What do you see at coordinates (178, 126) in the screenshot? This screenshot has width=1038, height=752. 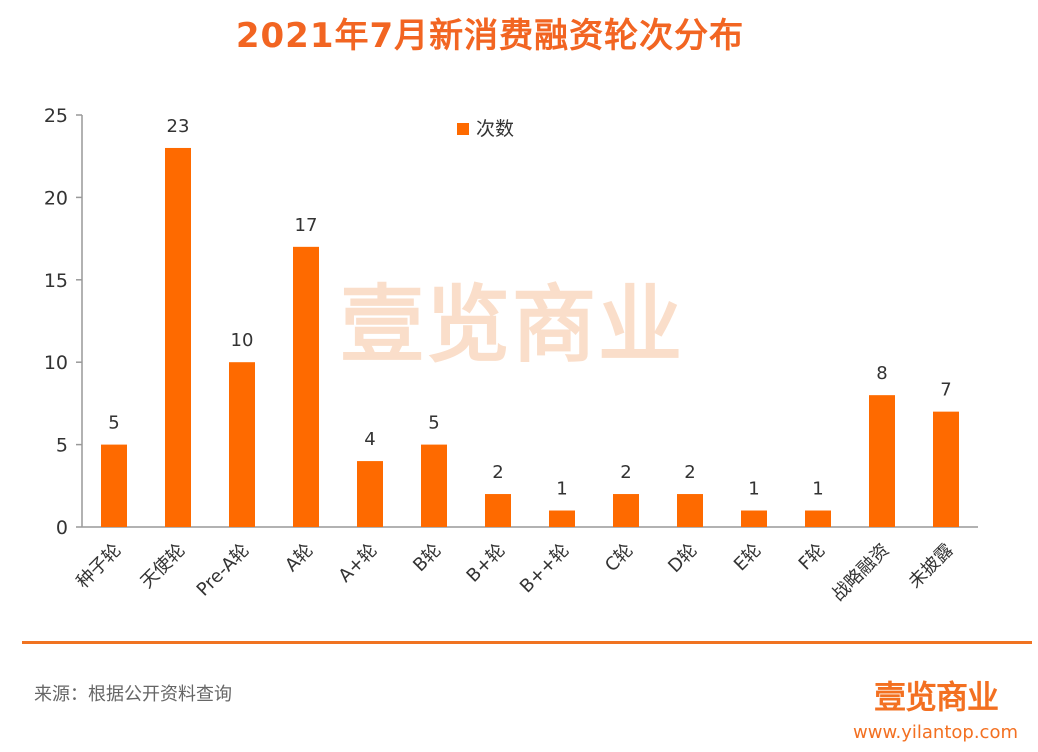 I see `data-label: 23` at bounding box center [178, 126].